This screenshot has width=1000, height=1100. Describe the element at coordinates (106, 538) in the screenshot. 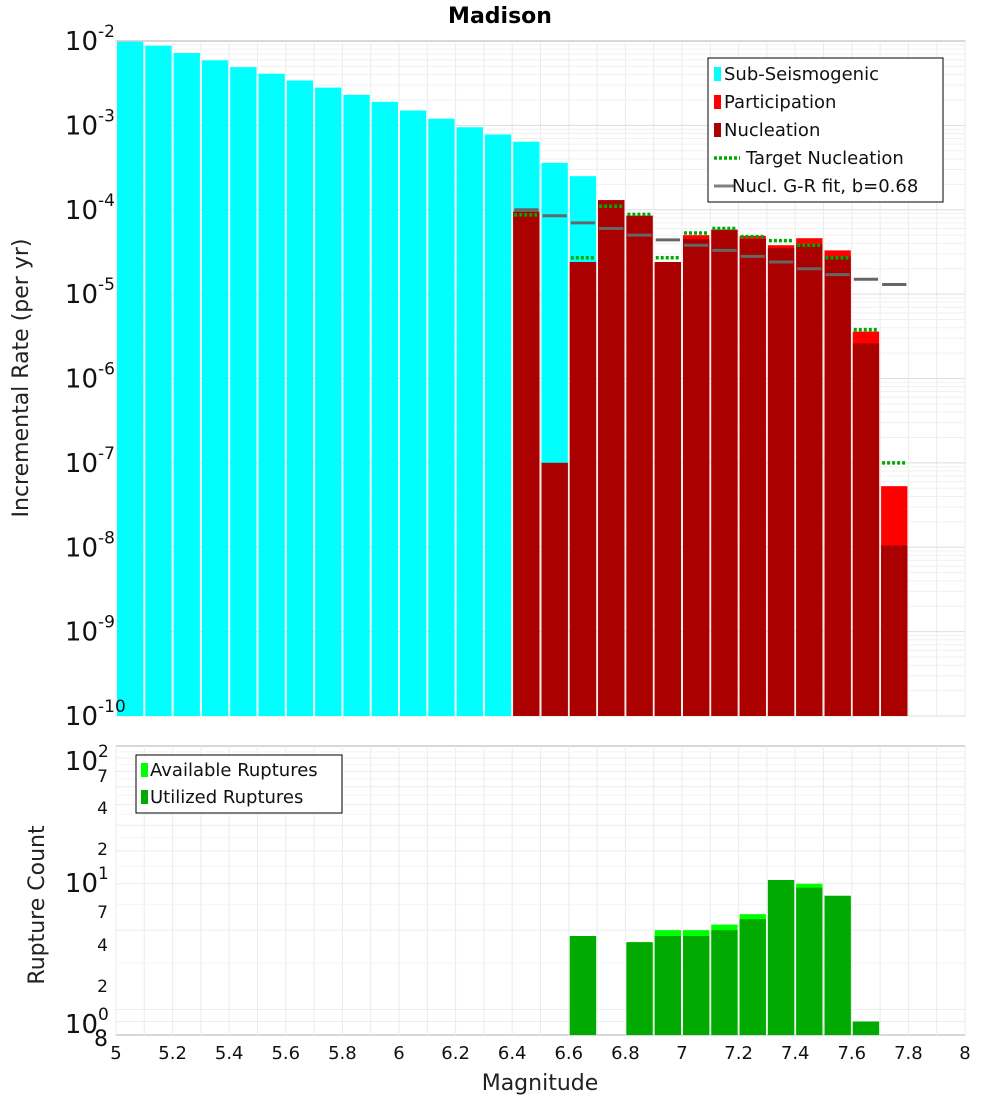

I see `top-y-tick-exponent: -8` at that location.